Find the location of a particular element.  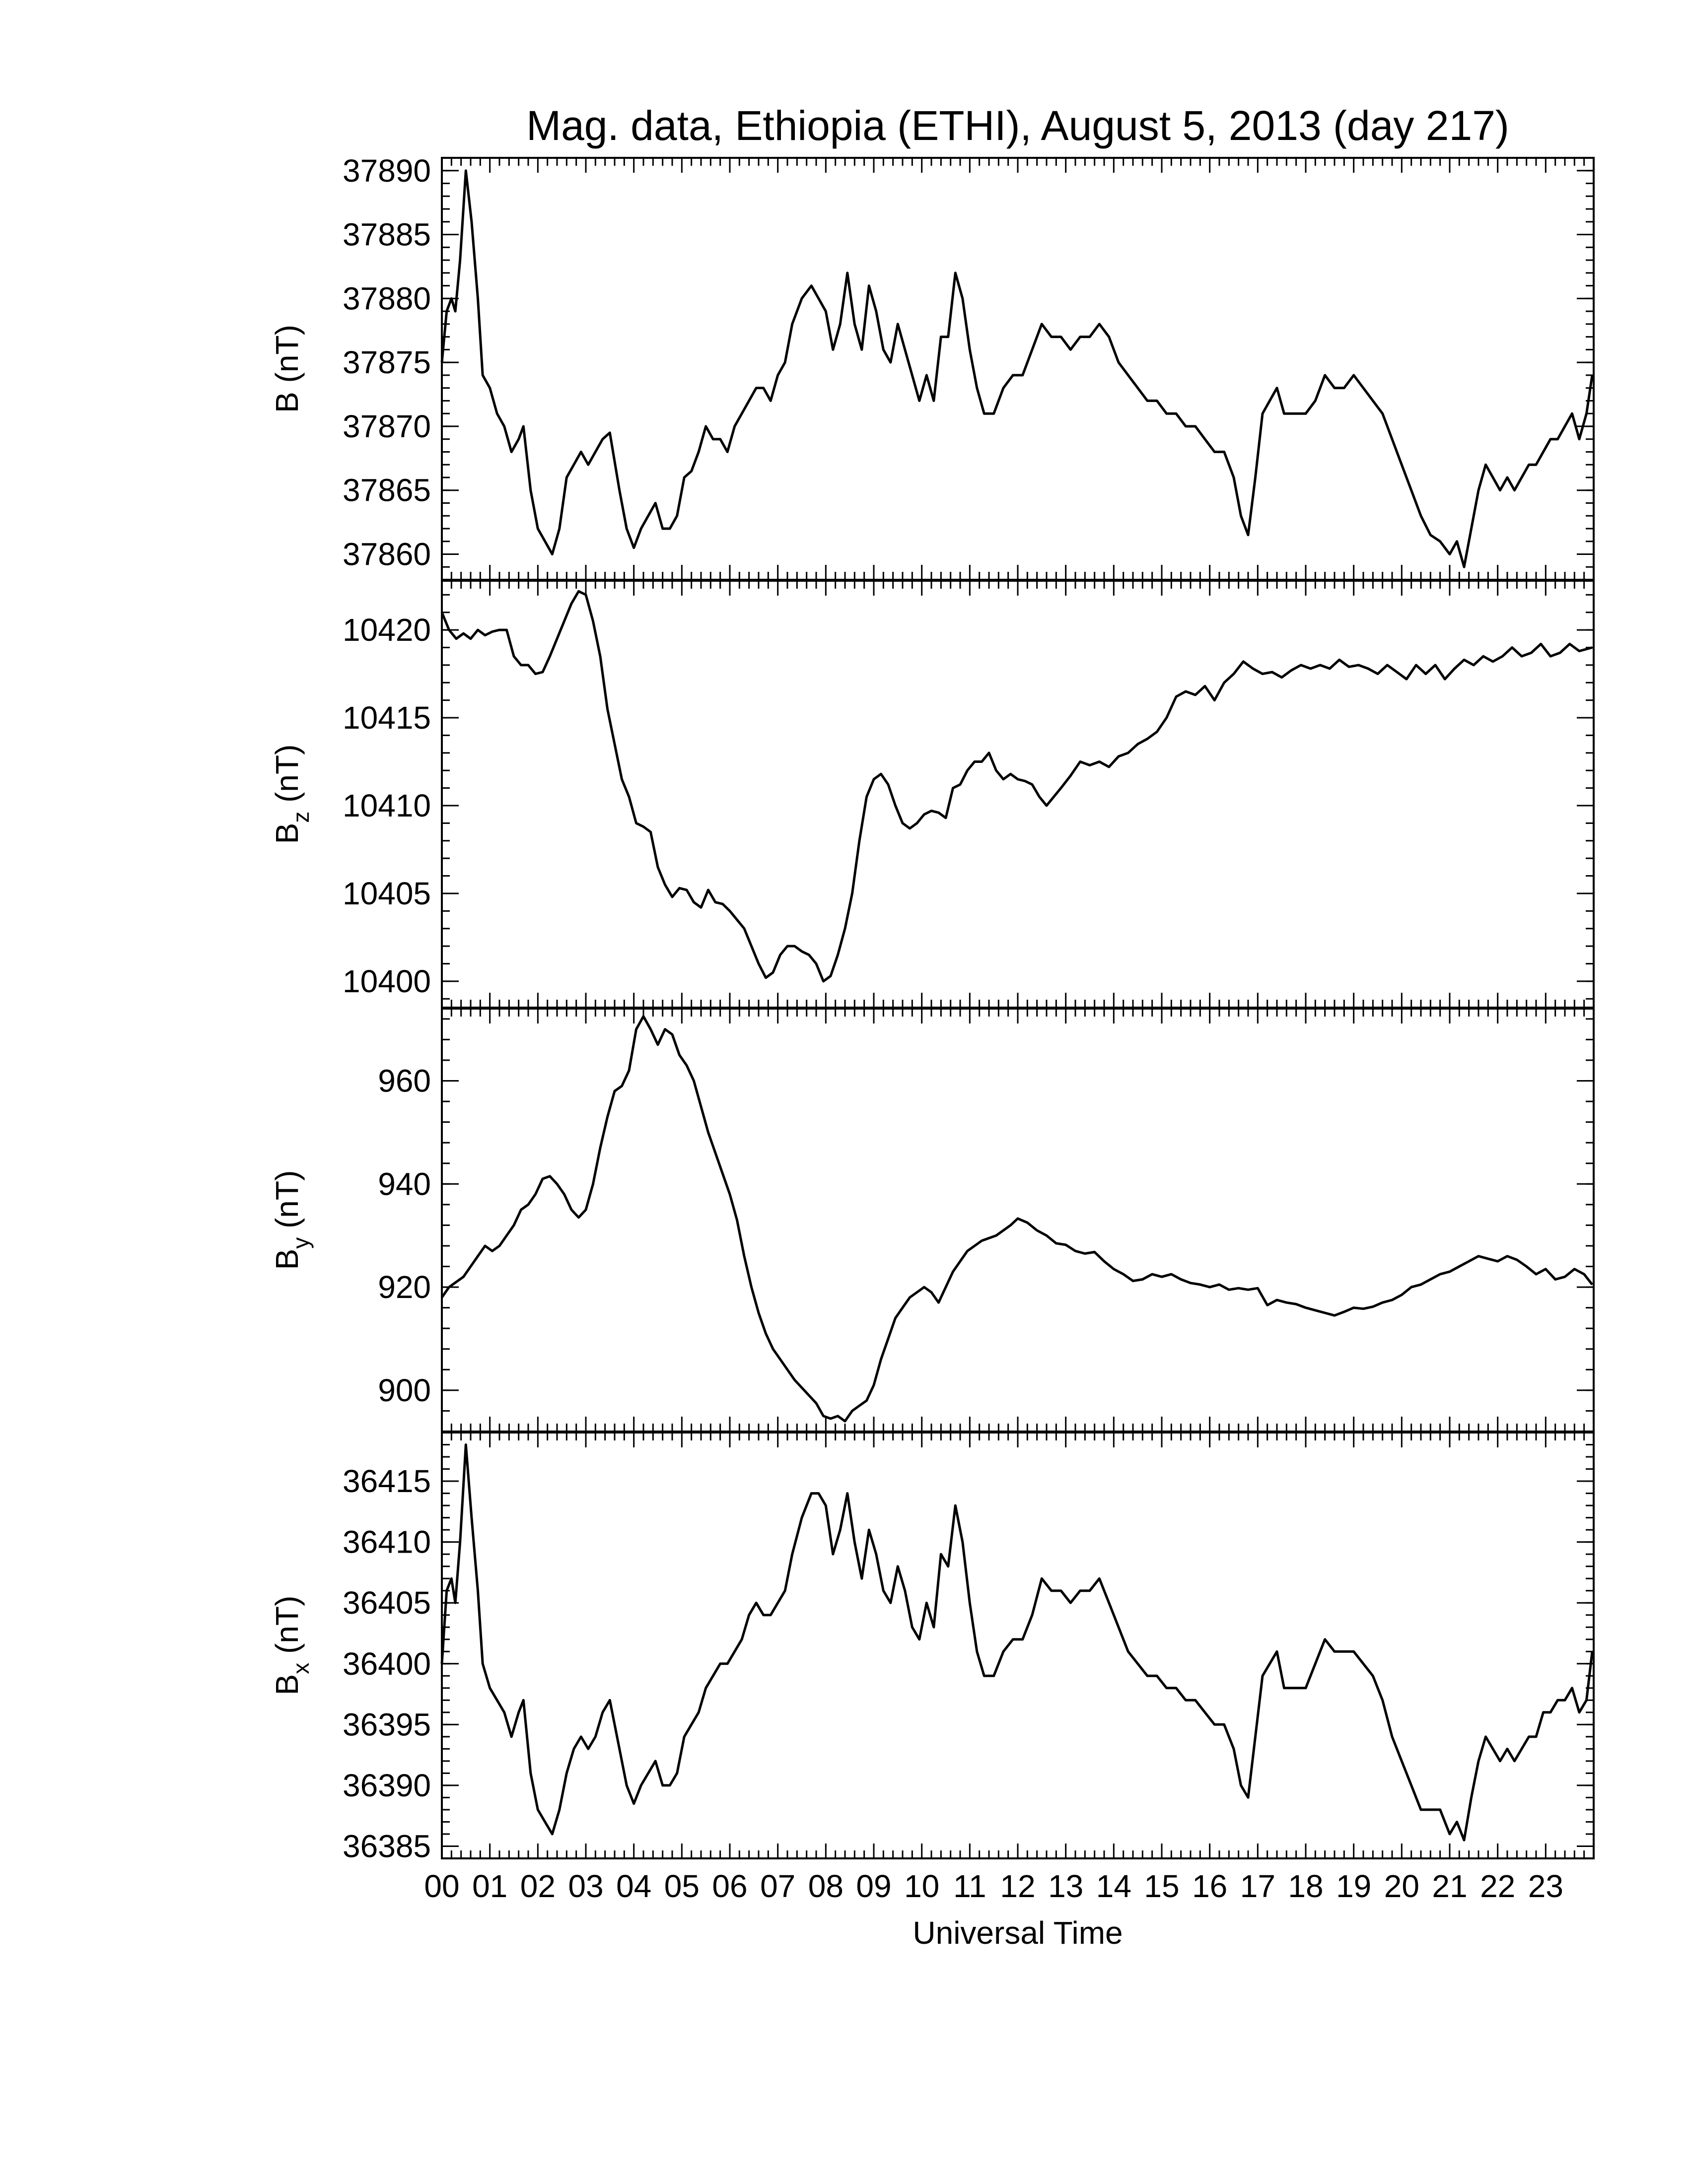

y-tick-label: 10415 is located at coordinates (387, 718).